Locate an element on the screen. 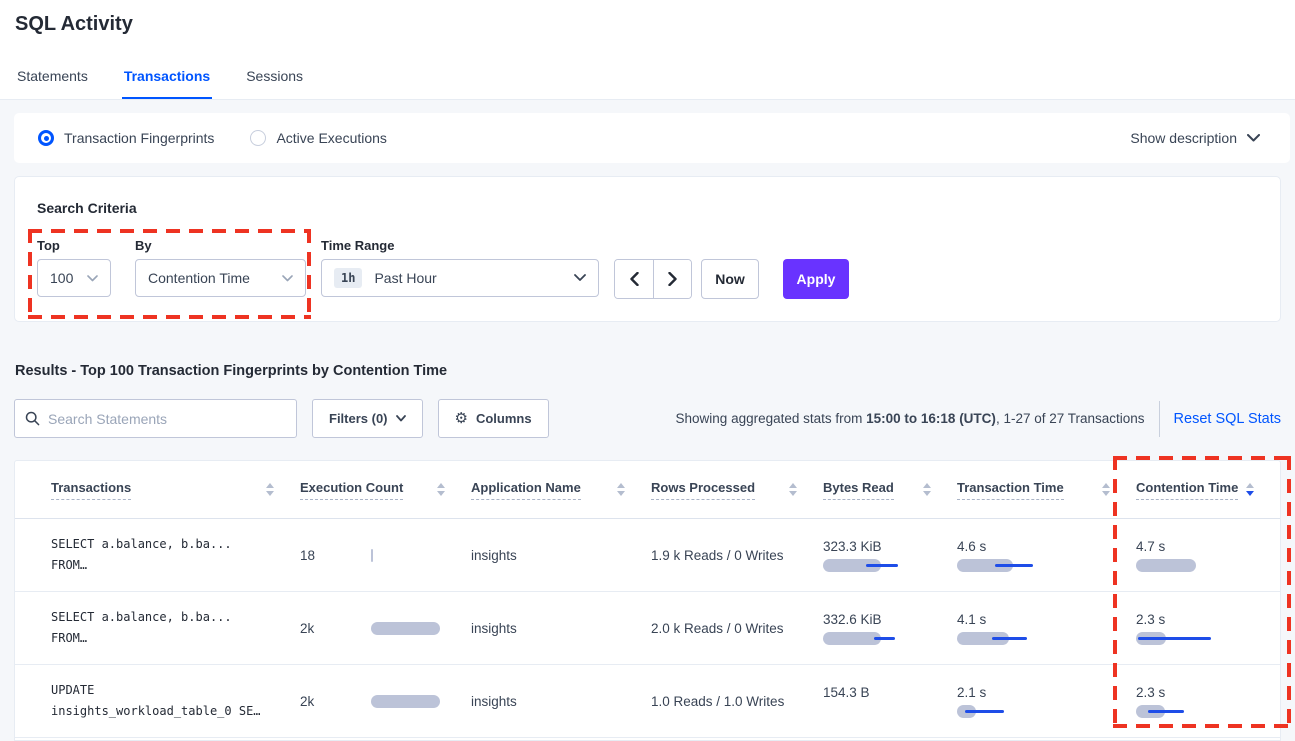 The image size is (1295, 741). stats-suffix: , 1-27 of 27 Transactions is located at coordinates (1070, 418).